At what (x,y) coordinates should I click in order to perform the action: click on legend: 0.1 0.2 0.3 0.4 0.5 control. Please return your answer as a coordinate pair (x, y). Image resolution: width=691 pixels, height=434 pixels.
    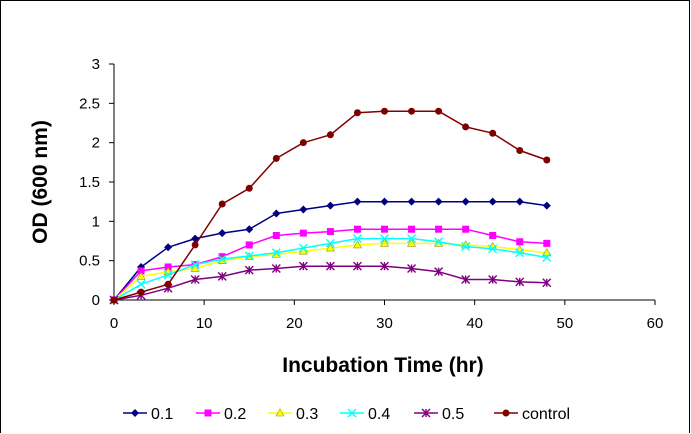
    Looking at the image, I should click on (346, 414).